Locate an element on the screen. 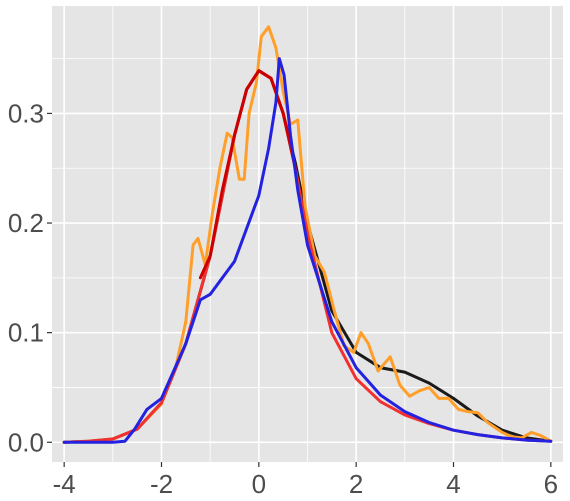  x-tick-label: 4 is located at coordinates (453, 484).